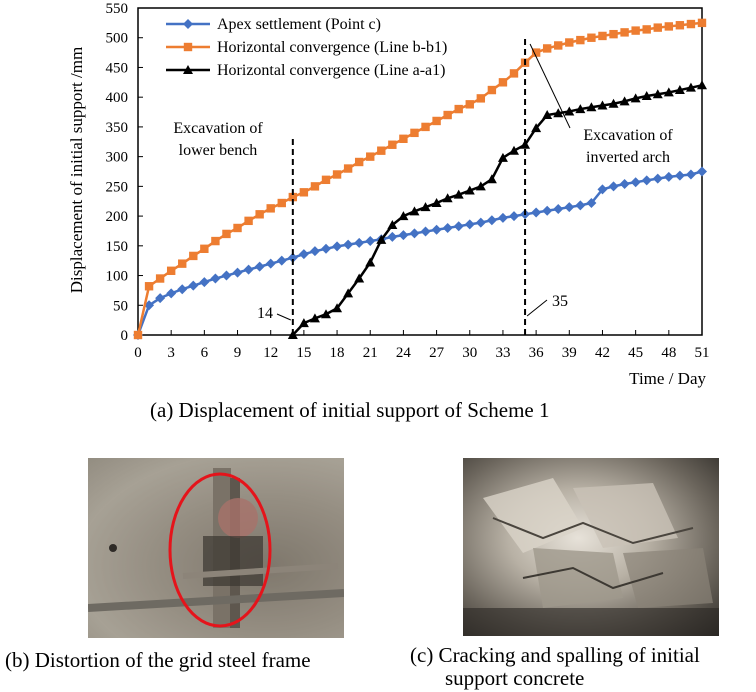 The image size is (756, 692). What do you see at coordinates (628, 157) in the screenshot?
I see `inverted-arch-label: inverted arch` at bounding box center [628, 157].